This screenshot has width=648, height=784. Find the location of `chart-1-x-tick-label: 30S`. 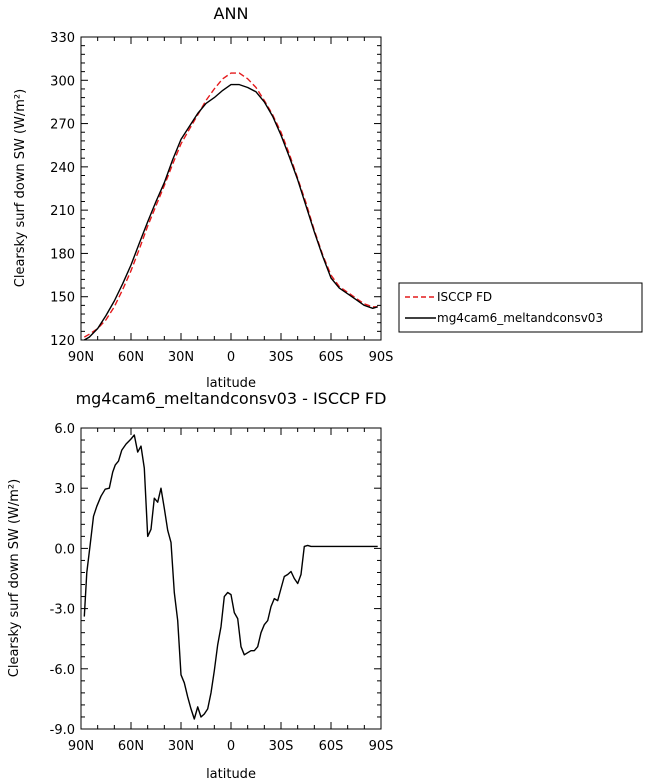

chart-1-x-tick-label: 30S is located at coordinates (281, 357).